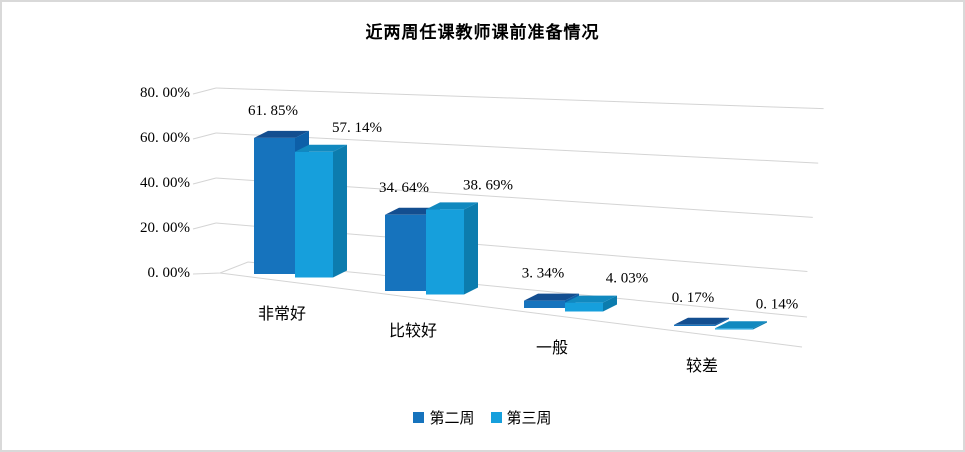 This screenshot has width=965, height=452. What do you see at coordinates (591, 299) in the screenshot?
I see `bar-series2-cat2-top` at bounding box center [591, 299].